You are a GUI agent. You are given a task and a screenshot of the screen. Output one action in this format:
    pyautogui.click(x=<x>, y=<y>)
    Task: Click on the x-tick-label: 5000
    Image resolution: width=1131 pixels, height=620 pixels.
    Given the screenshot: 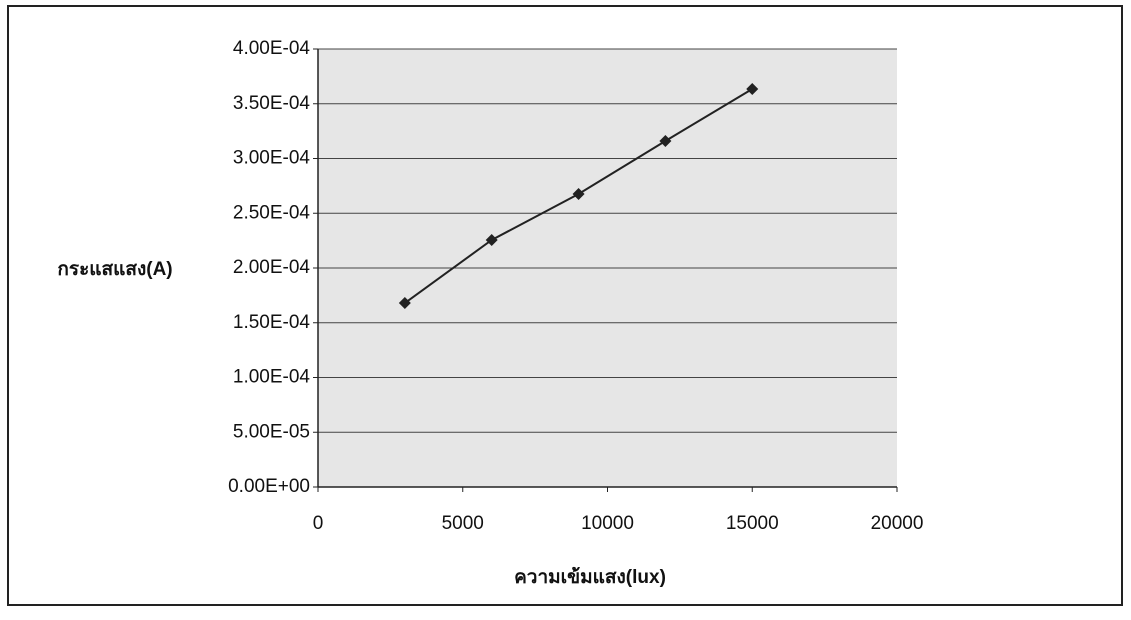 What is the action you would take?
    pyautogui.click(x=463, y=523)
    